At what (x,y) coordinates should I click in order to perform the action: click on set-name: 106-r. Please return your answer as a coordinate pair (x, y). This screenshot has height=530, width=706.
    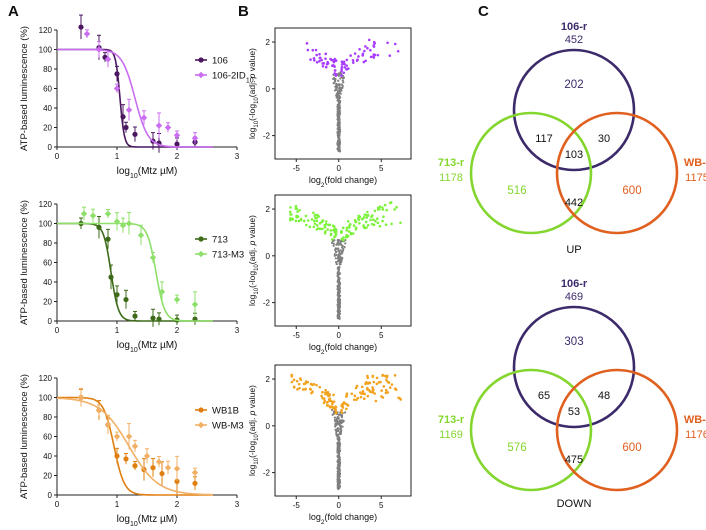
    Looking at the image, I should click on (574, 27).